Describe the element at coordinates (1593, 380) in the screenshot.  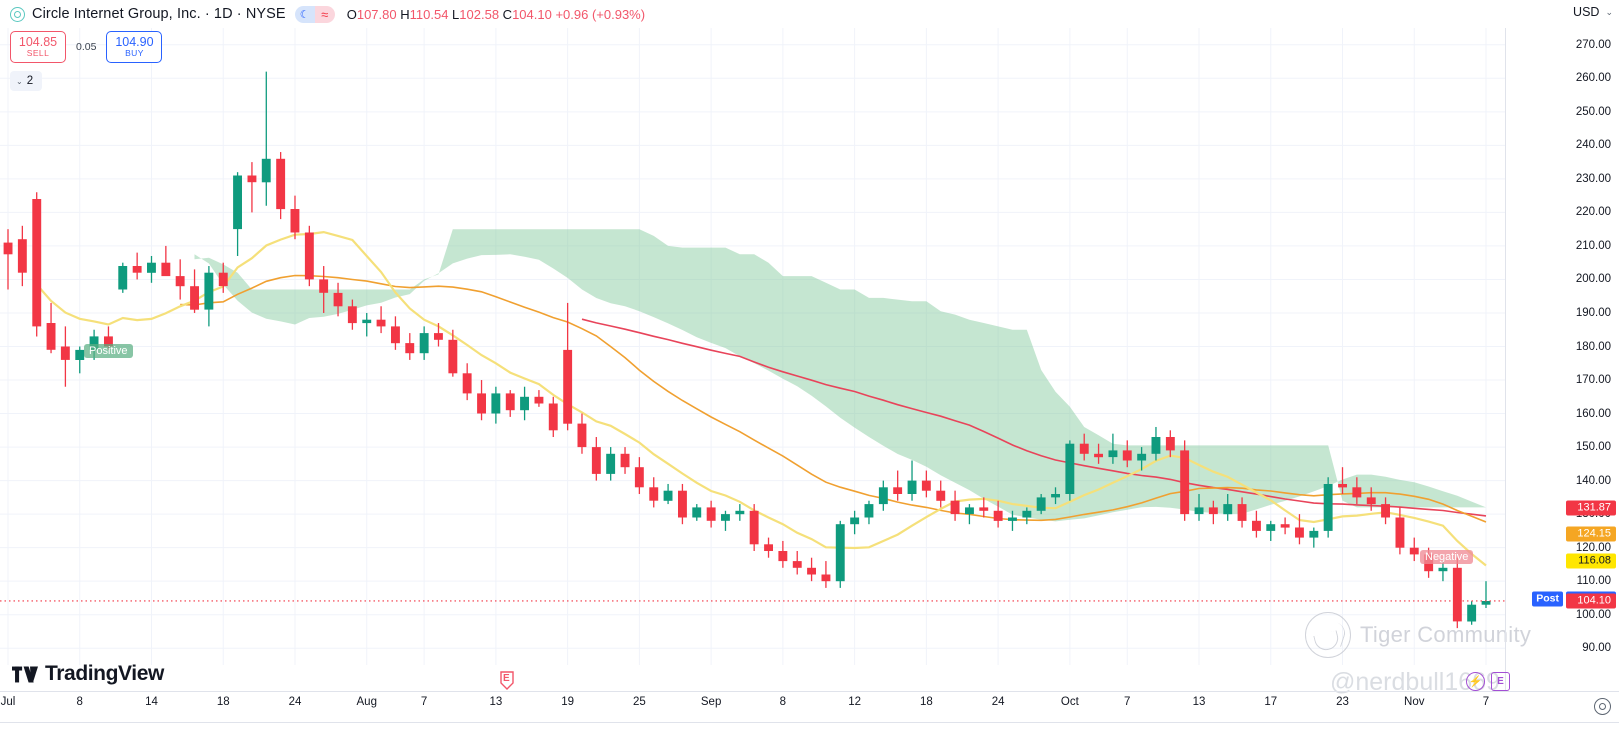
I see `price-tick-label: 170.00` at that location.